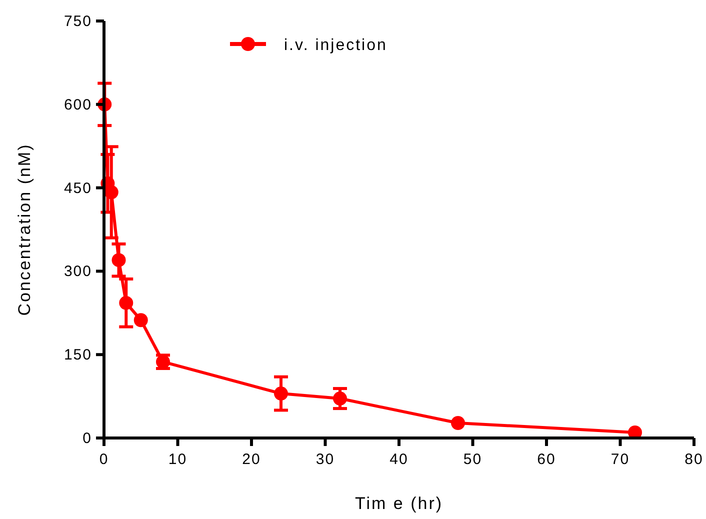  What do you see at coordinates (251, 459) in the screenshot?
I see `x-tick-label: 20` at bounding box center [251, 459].